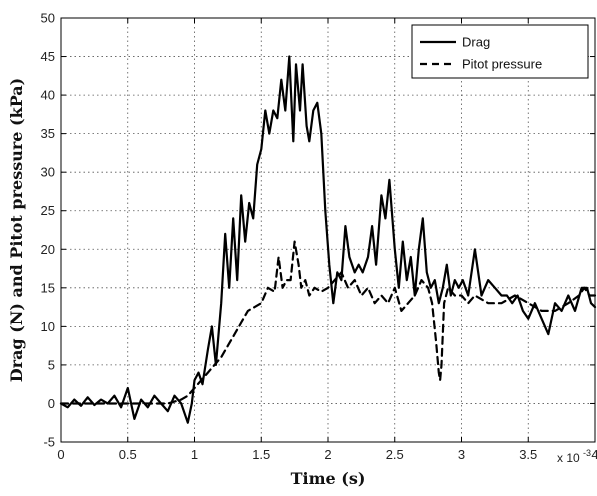 The image size is (597, 496). Describe the element at coordinates (48, 56) in the screenshot. I see `y-tick-label: 45` at that location.